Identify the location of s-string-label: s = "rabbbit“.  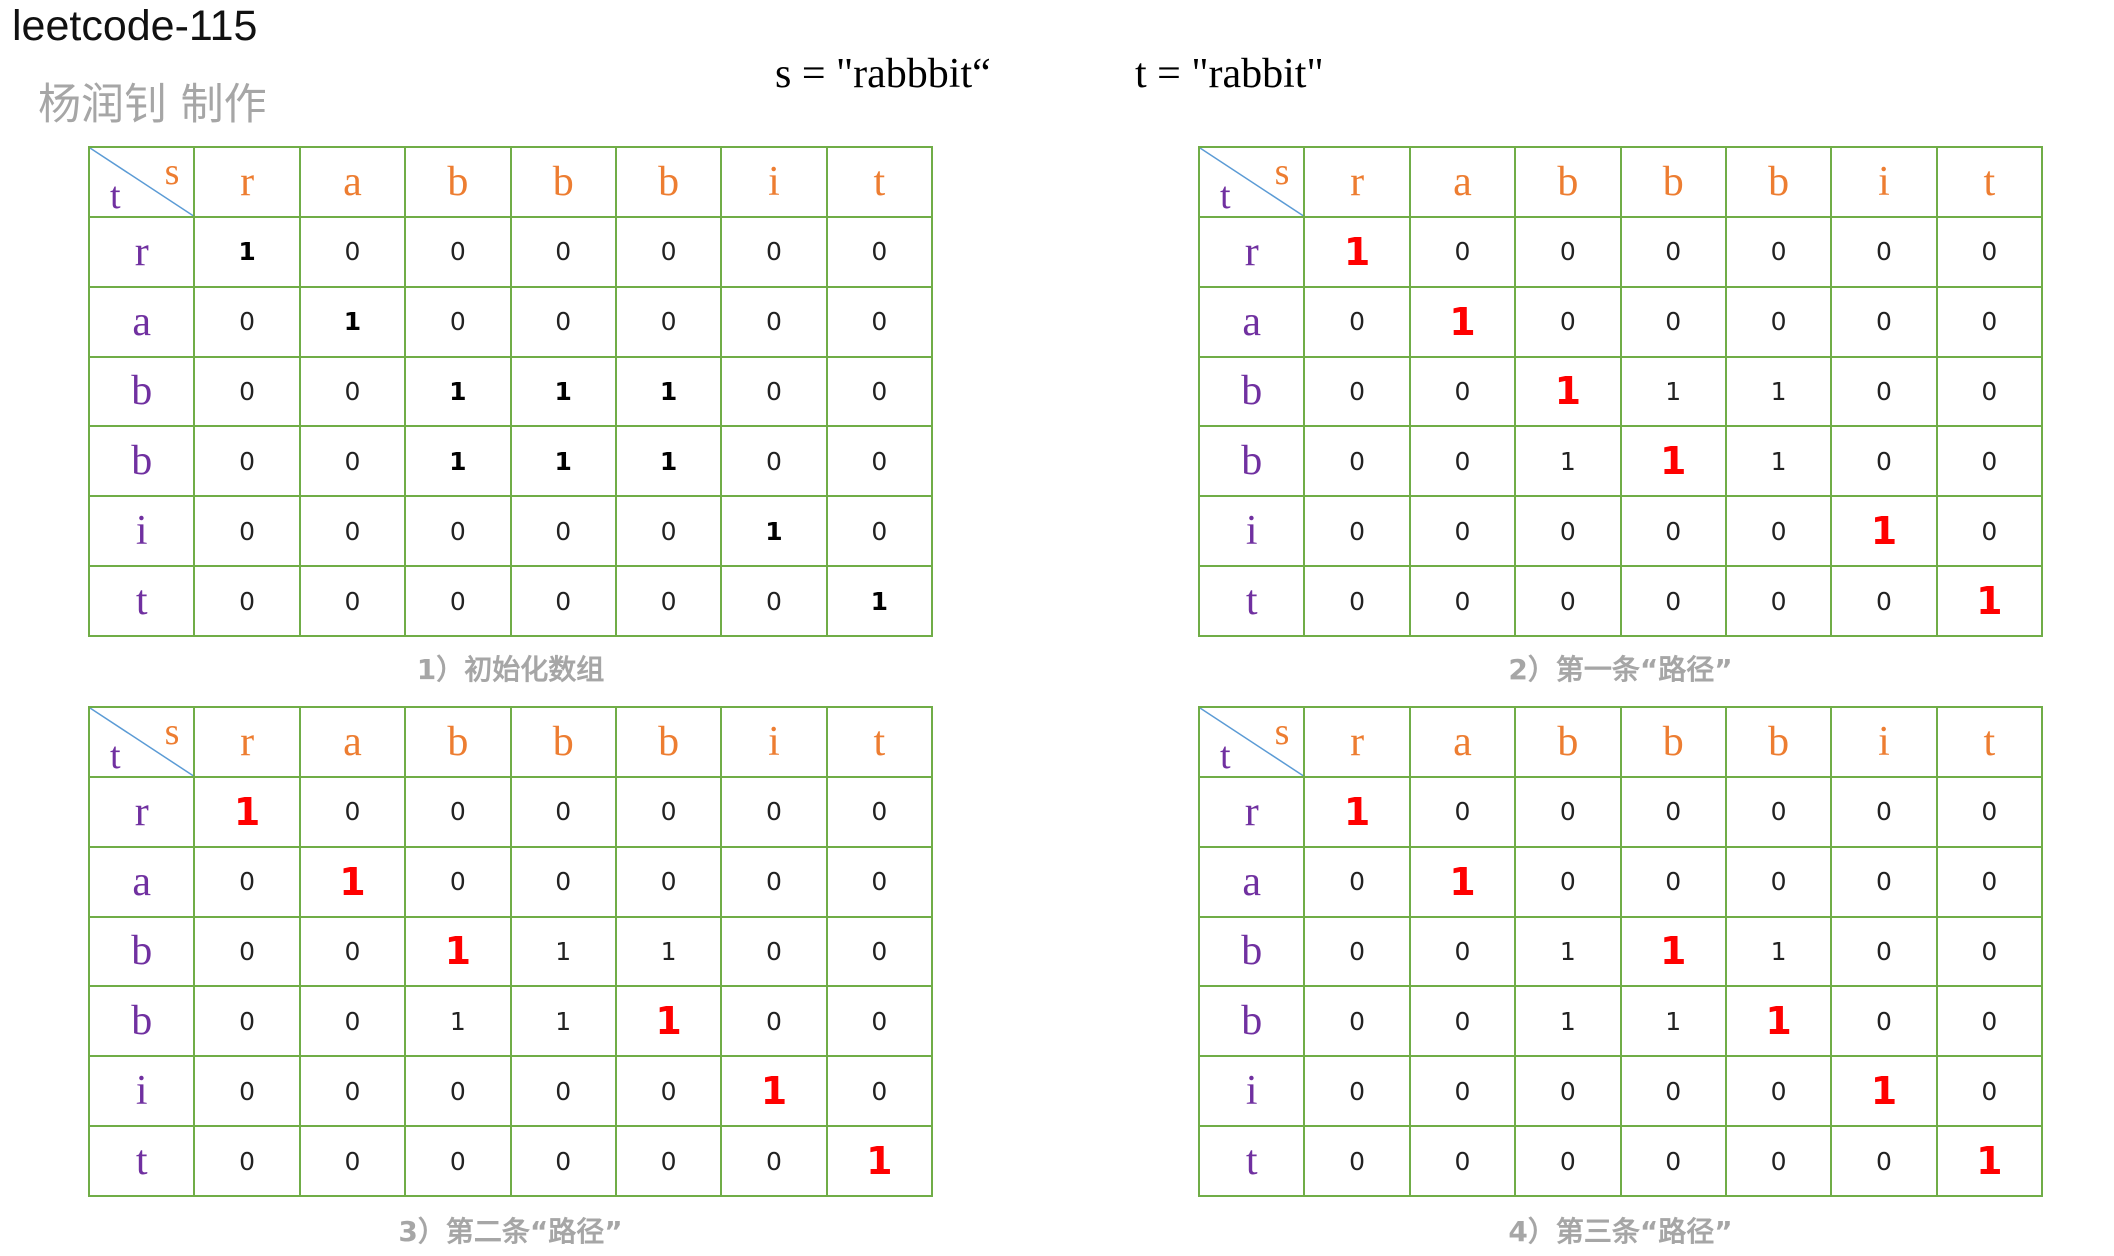
(883, 74).